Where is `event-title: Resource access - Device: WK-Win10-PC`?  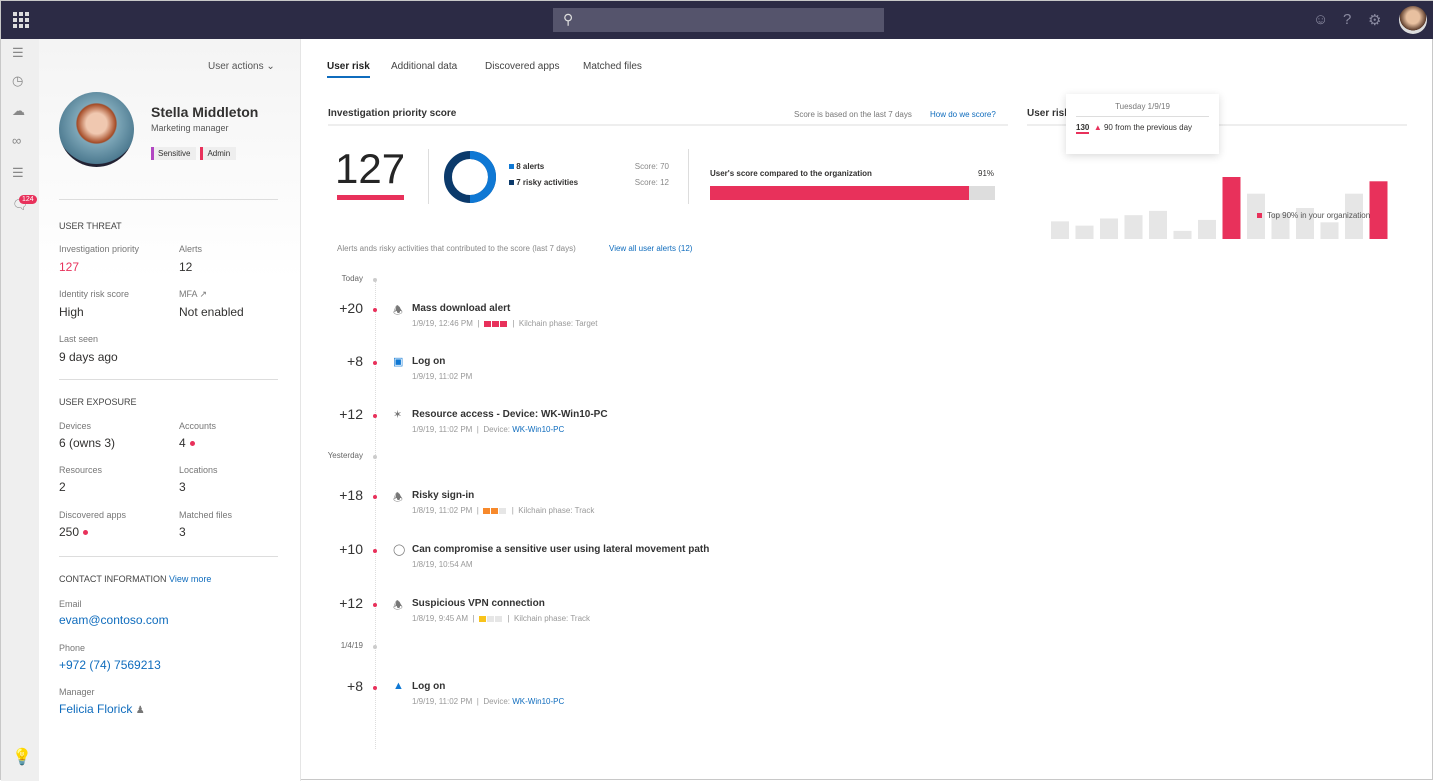 event-title: Resource access - Device: WK-Win10-PC is located at coordinates (510, 414).